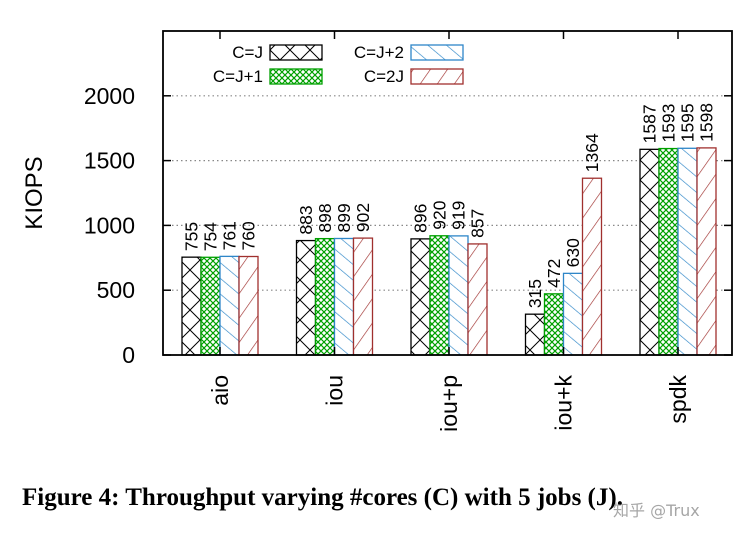 This screenshot has height=539, width=756. Describe the element at coordinates (459, 215) in the screenshot. I see `data-label: 919` at that location.